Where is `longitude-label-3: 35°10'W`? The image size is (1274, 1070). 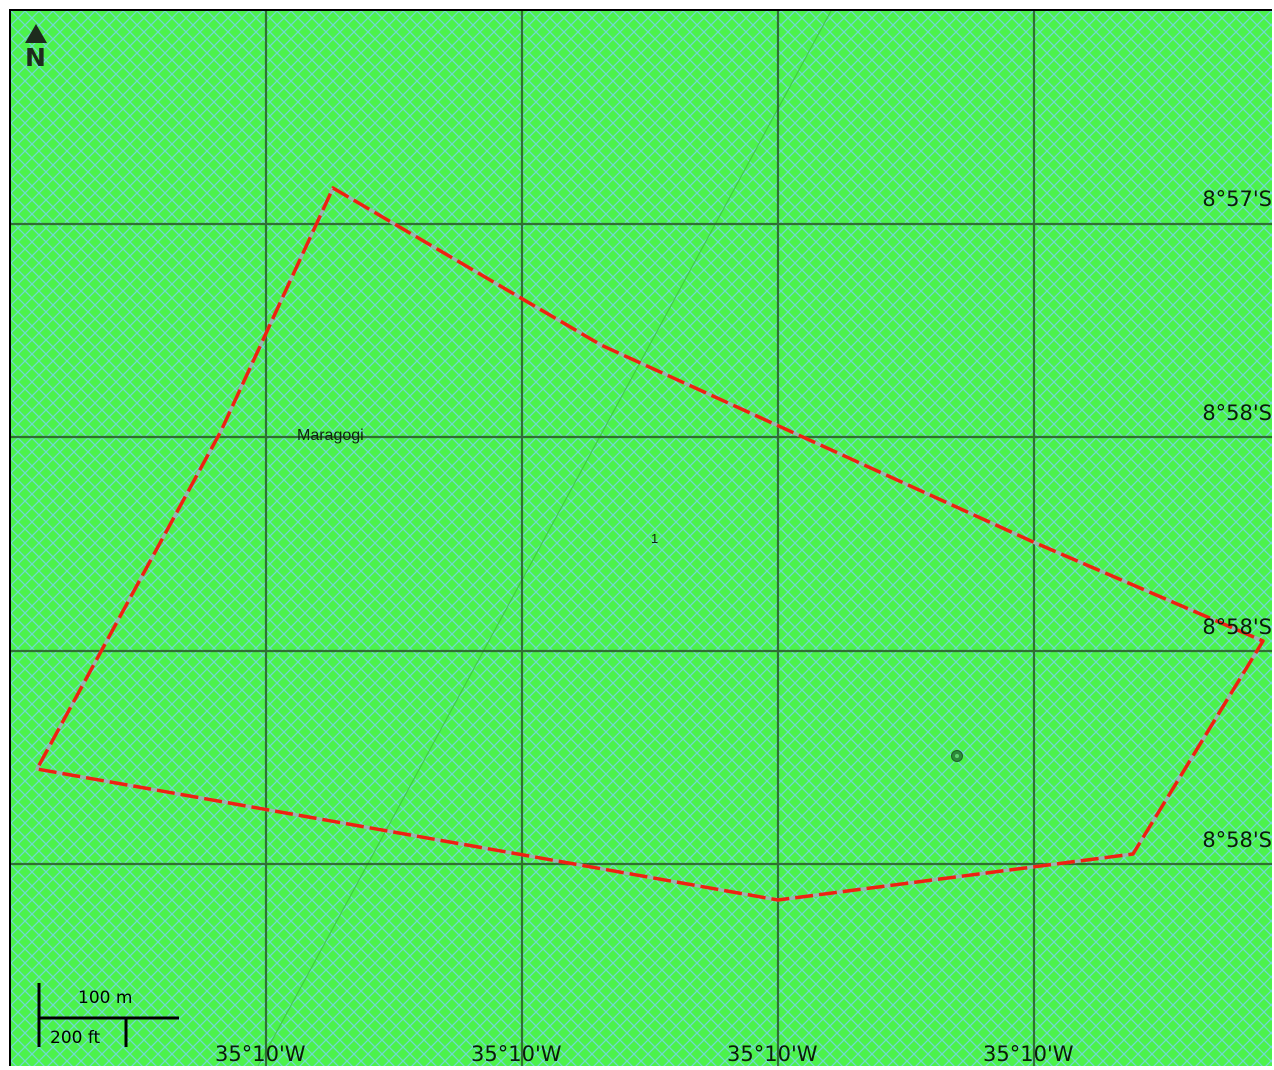 longitude-label-3: 35°10'W is located at coordinates (772, 1054).